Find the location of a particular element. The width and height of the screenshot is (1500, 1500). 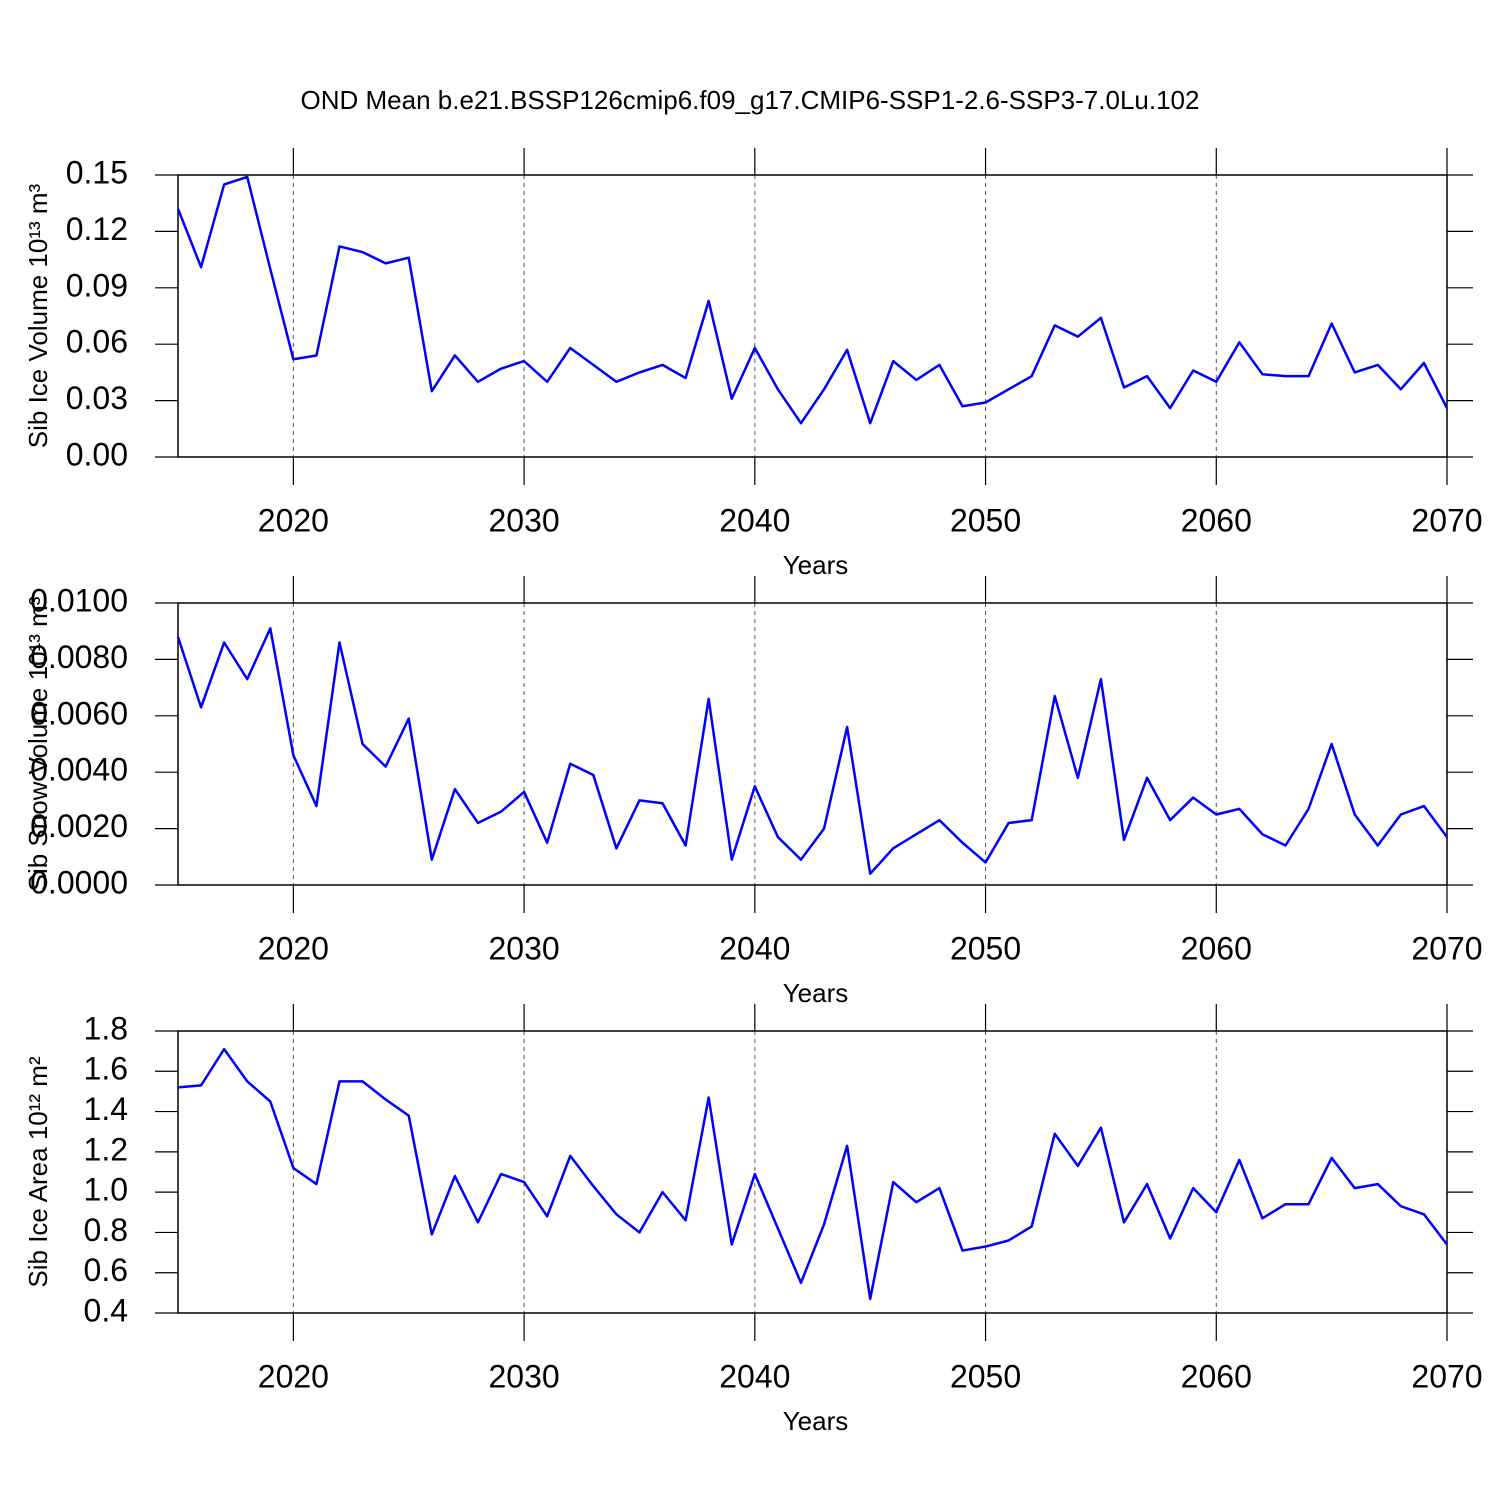

y-tick-label: 0.4 is located at coordinates (106, 1310).